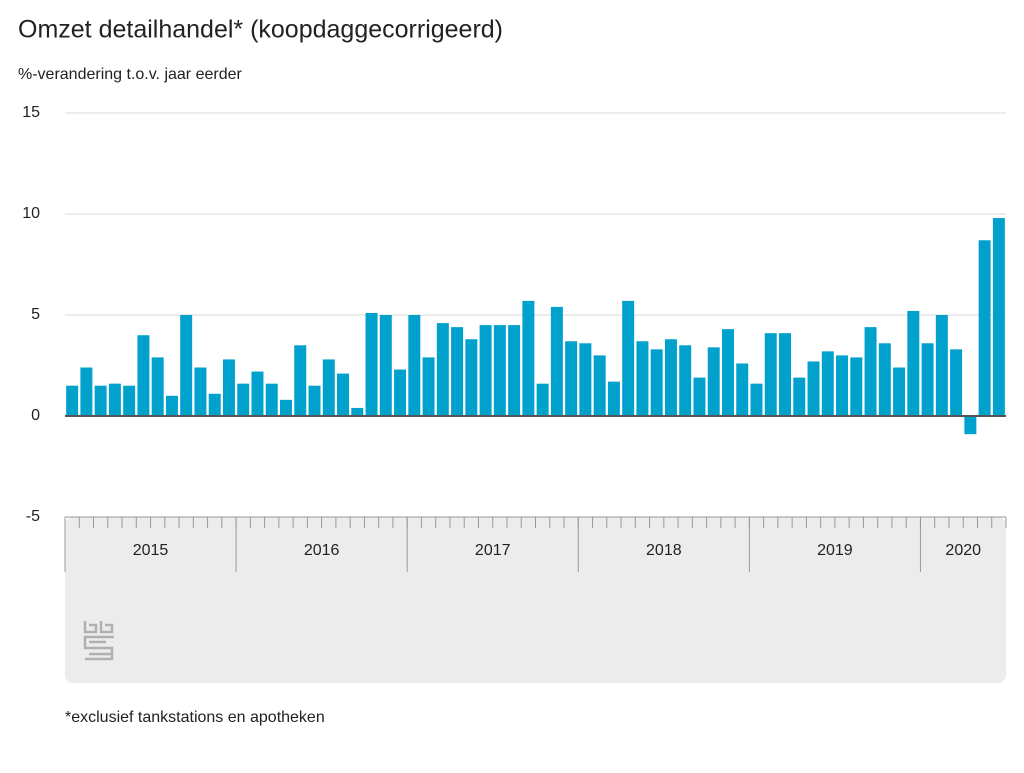 This screenshot has height=773, width=1024. Describe the element at coordinates (33, 516) in the screenshot. I see `y-tick-label: -5` at that location.